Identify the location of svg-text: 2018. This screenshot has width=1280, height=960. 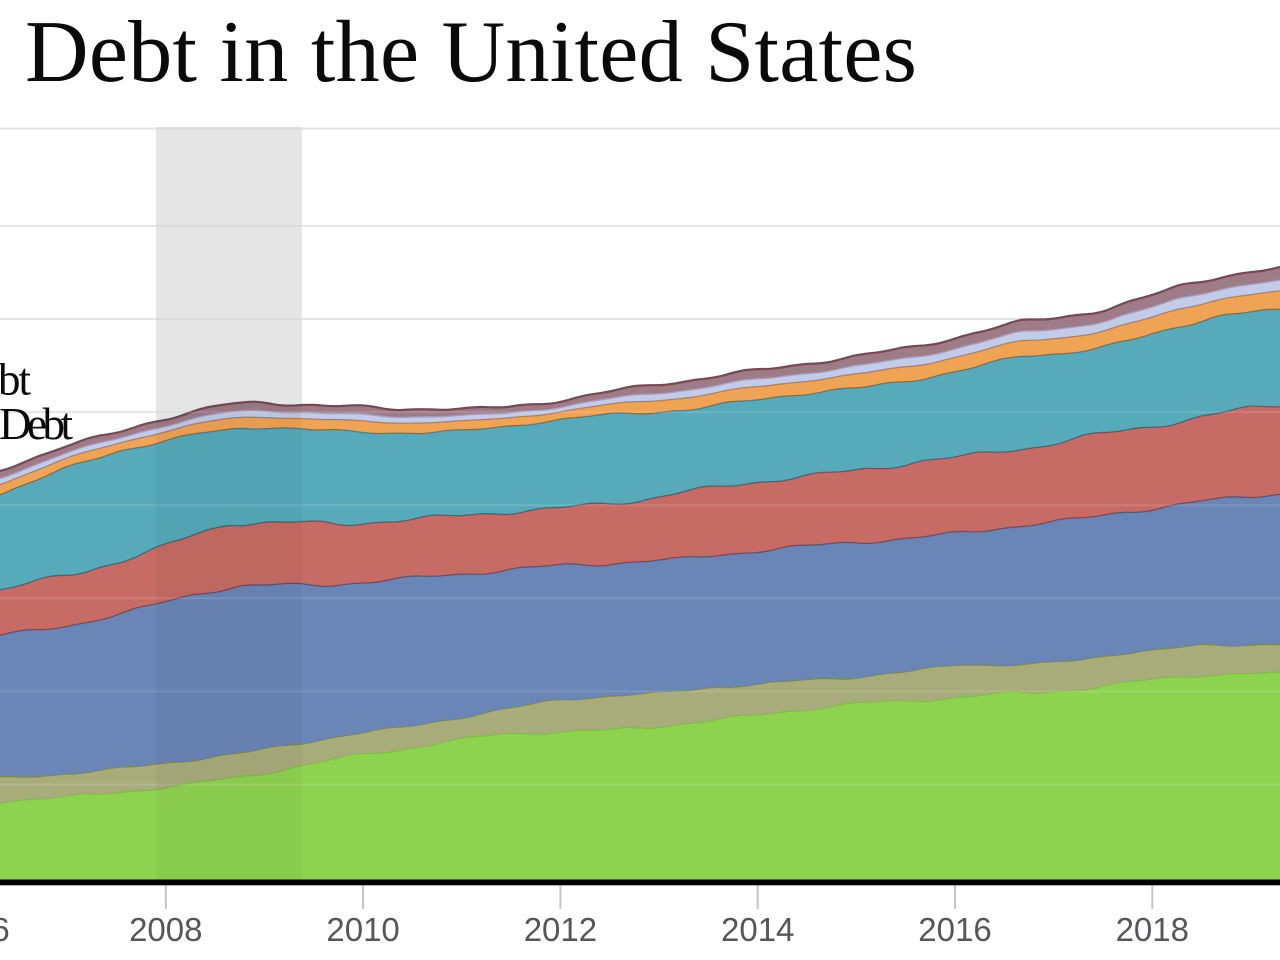
(1152, 929).